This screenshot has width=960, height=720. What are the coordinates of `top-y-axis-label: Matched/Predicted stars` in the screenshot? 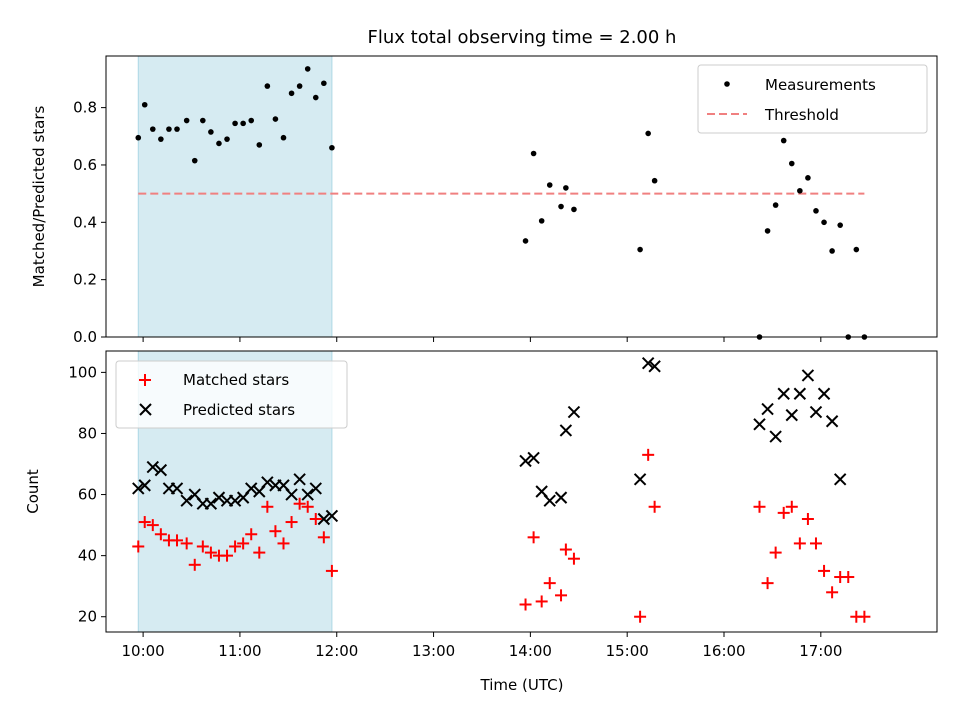 It's located at (39, 197).